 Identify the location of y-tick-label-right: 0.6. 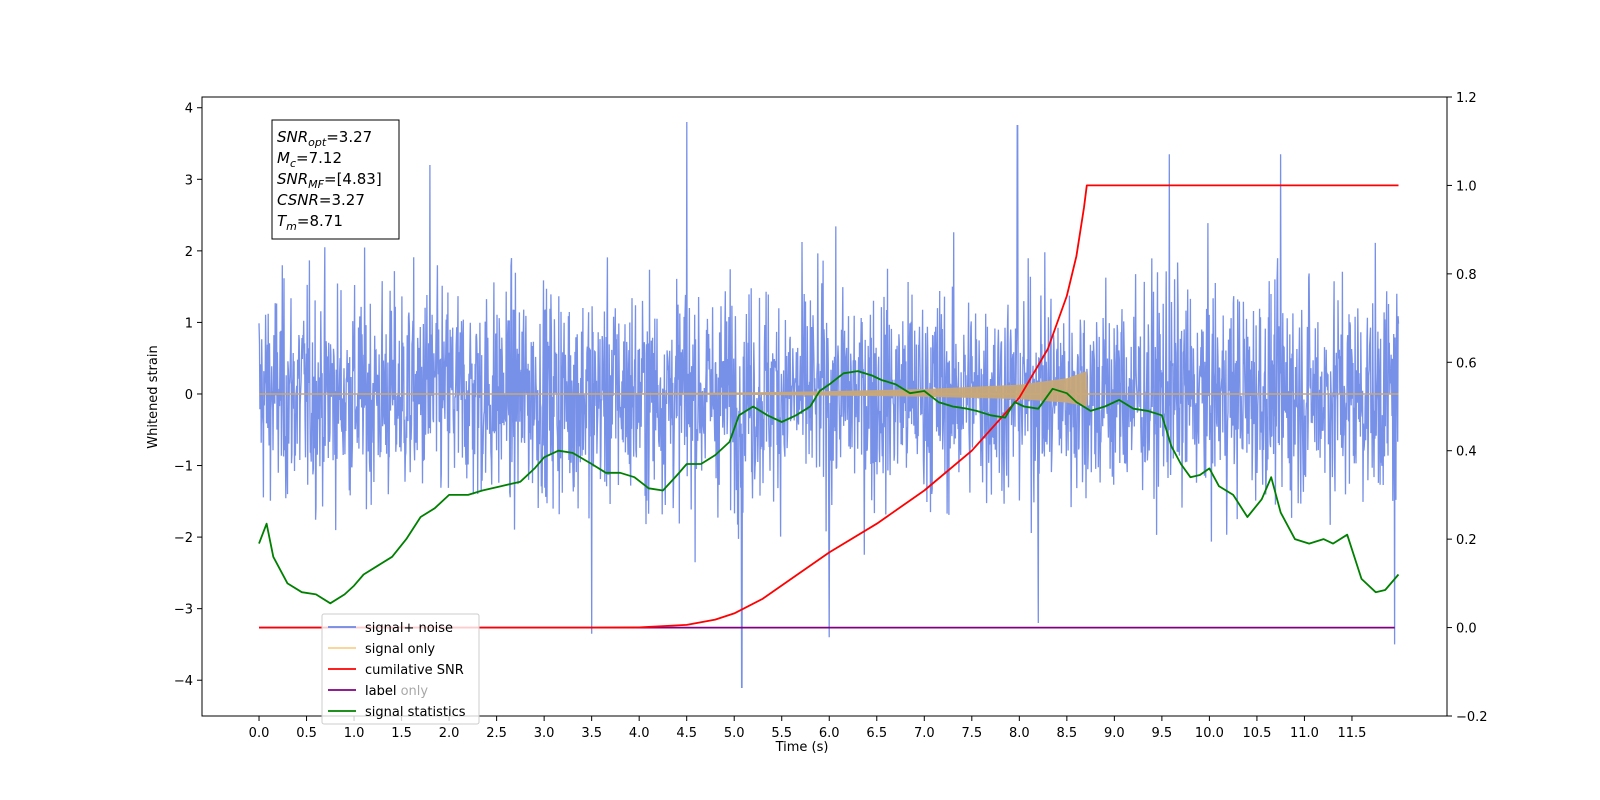
(1466, 363).